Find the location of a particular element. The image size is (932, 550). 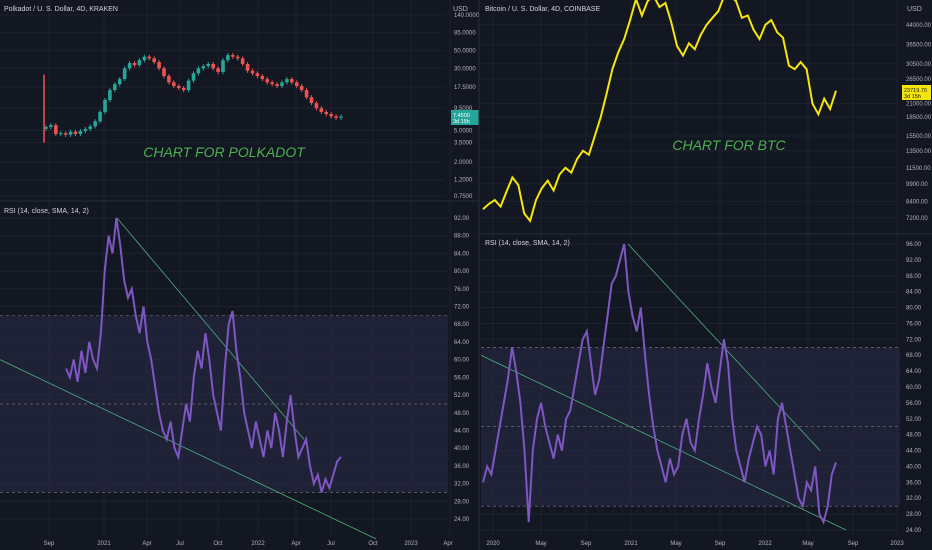

dot-price-tick: 1.2000 is located at coordinates (463, 181).